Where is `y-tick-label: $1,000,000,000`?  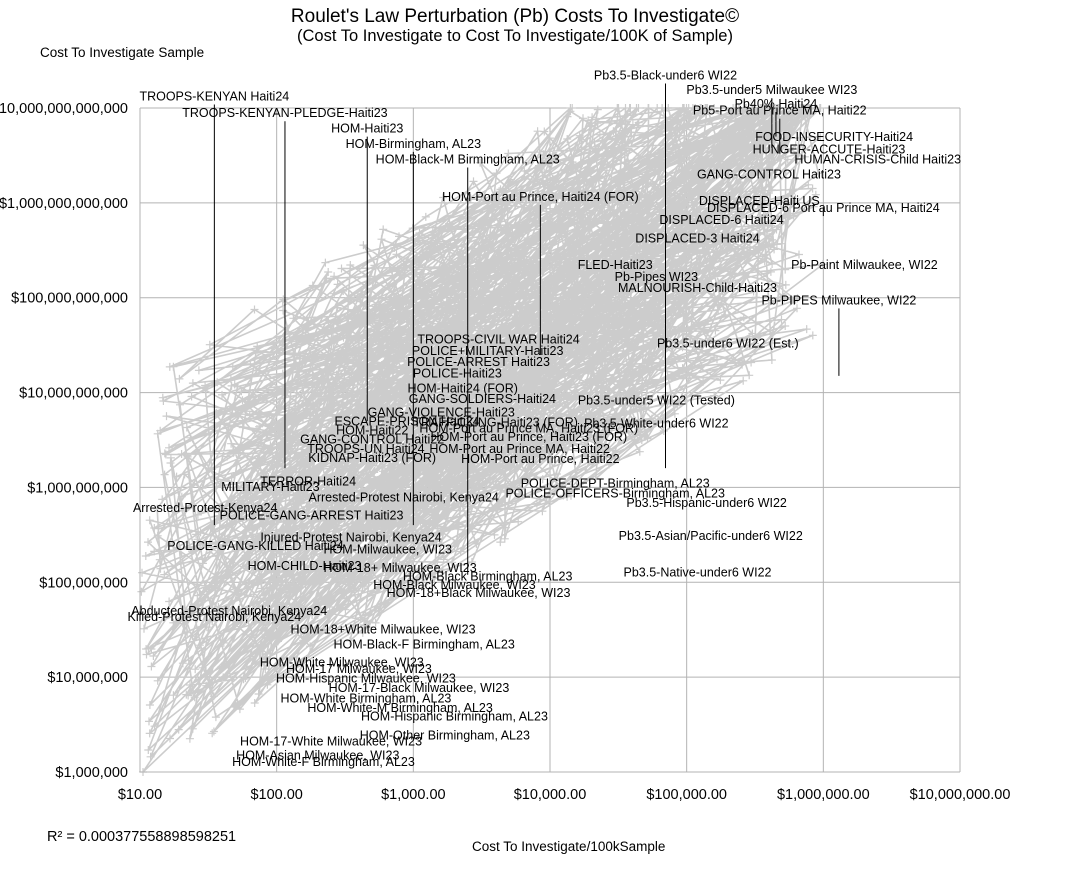 y-tick-label: $1,000,000,000 is located at coordinates (77, 488).